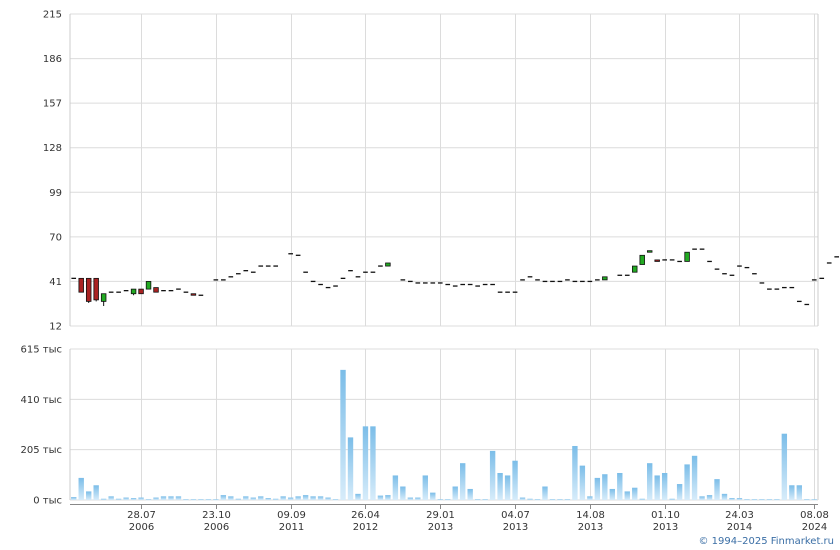  Describe the element at coordinates (52, 104) in the screenshot. I see `price-y-tick-label: 157` at that location.